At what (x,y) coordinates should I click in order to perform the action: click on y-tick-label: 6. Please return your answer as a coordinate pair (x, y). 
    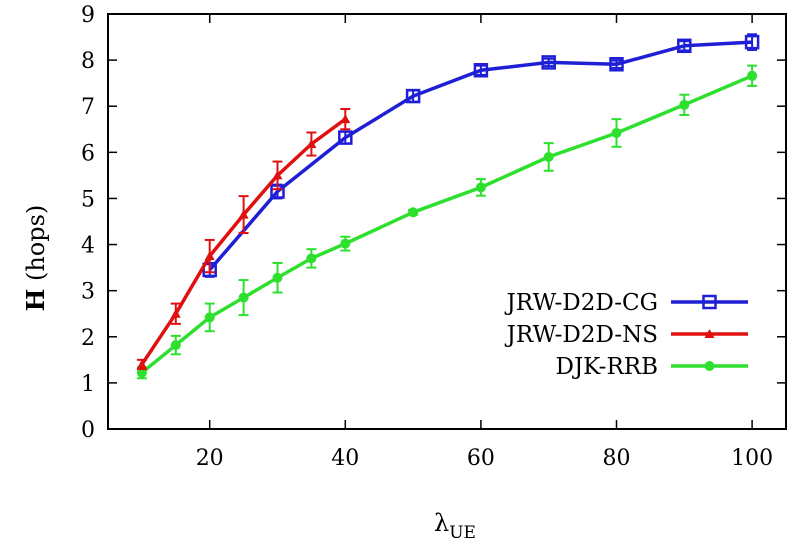
    Looking at the image, I should click on (88, 153).